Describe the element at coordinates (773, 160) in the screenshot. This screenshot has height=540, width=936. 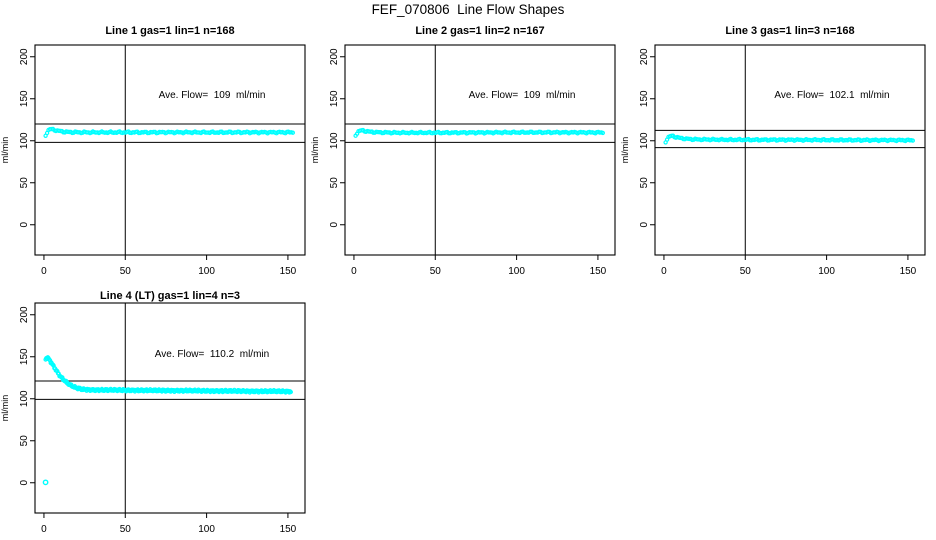
I see `panel-3-plot: 0 50 100 150 0 50 100 150 200 ml/min` at that location.